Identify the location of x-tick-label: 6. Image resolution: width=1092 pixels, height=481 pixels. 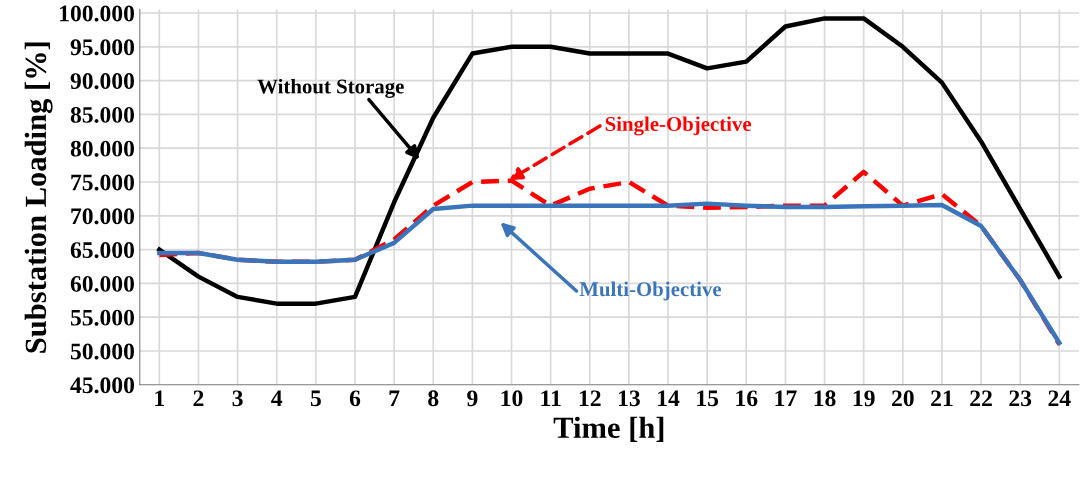
(355, 398).